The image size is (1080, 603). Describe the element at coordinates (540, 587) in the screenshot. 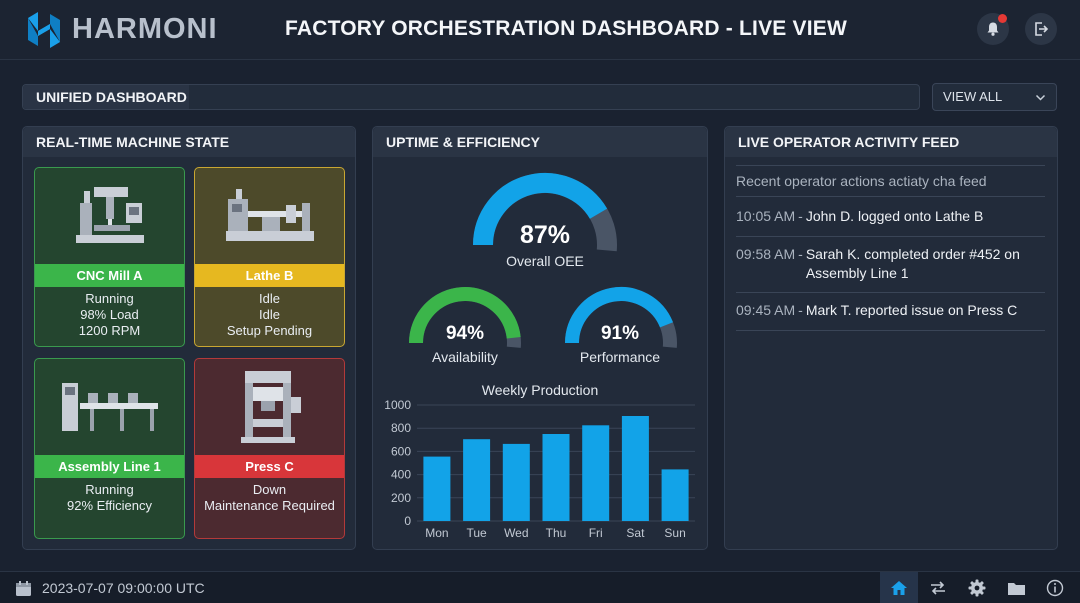

I see `footer: 2023-07-07 09:00:00 UTC` at that location.